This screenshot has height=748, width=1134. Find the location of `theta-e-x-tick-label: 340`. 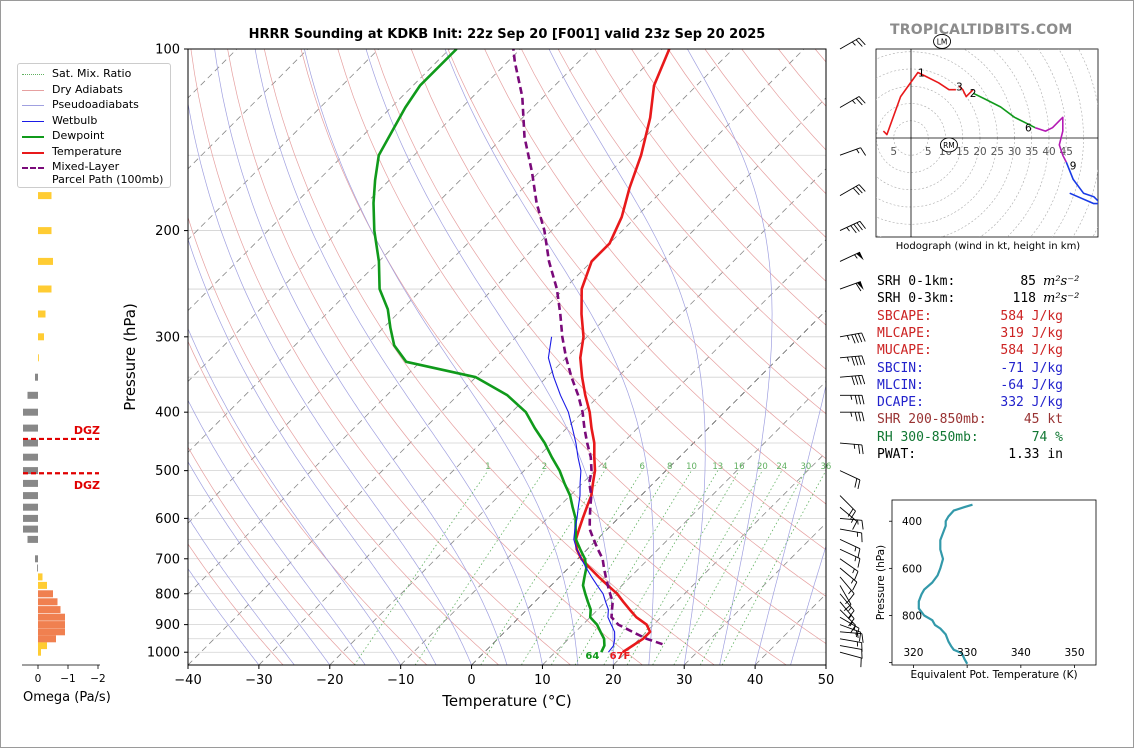

theta-e-x-tick-label: 340 is located at coordinates (1021, 653).